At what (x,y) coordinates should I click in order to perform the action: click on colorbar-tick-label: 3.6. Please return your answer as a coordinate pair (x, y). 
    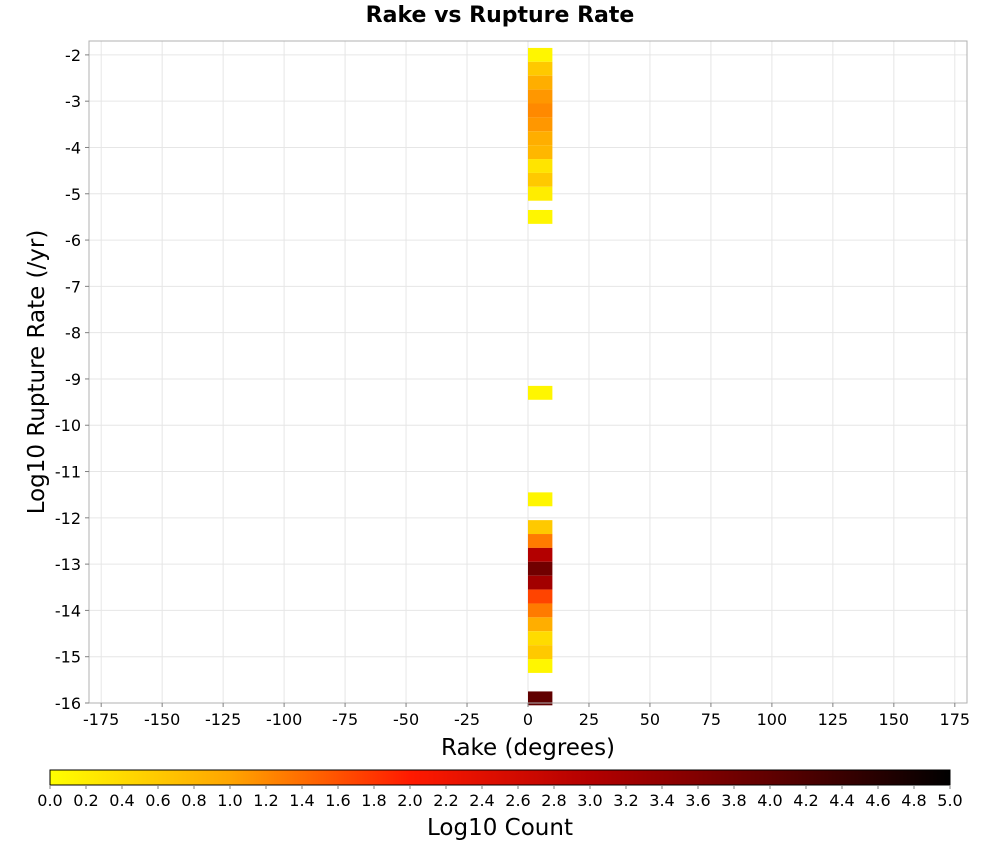
    Looking at the image, I should click on (697, 800).